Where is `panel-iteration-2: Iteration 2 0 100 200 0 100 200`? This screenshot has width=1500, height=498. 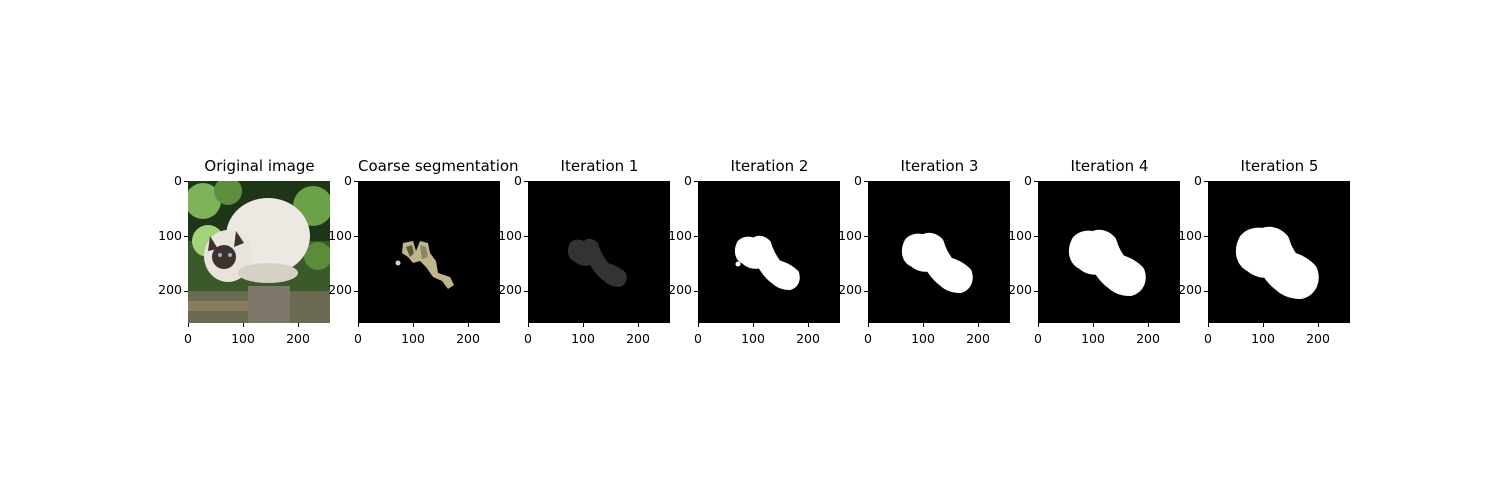
panel-iteration-2: Iteration 2 0 100 200 0 100 200 is located at coordinates (768, 255).